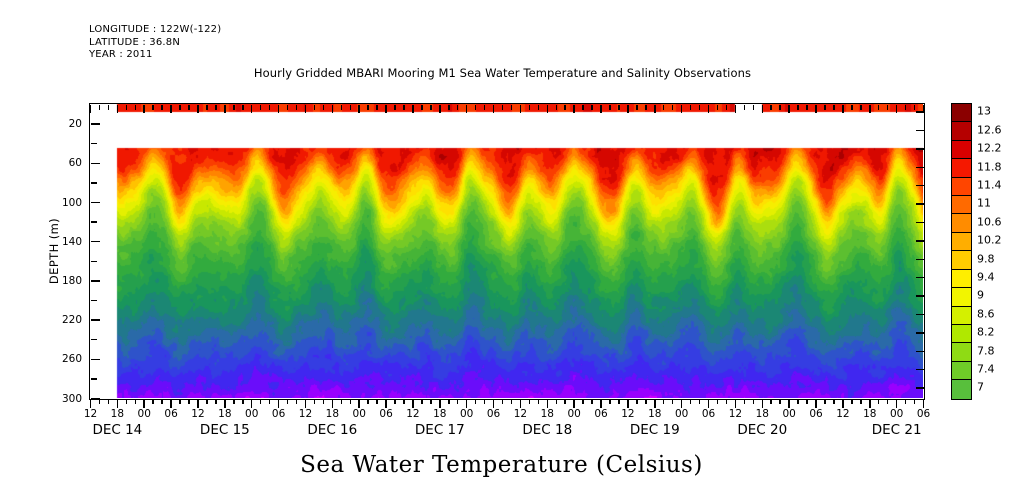  What do you see at coordinates (224, 430) in the screenshot?
I see `day-label: DEC 15` at bounding box center [224, 430].